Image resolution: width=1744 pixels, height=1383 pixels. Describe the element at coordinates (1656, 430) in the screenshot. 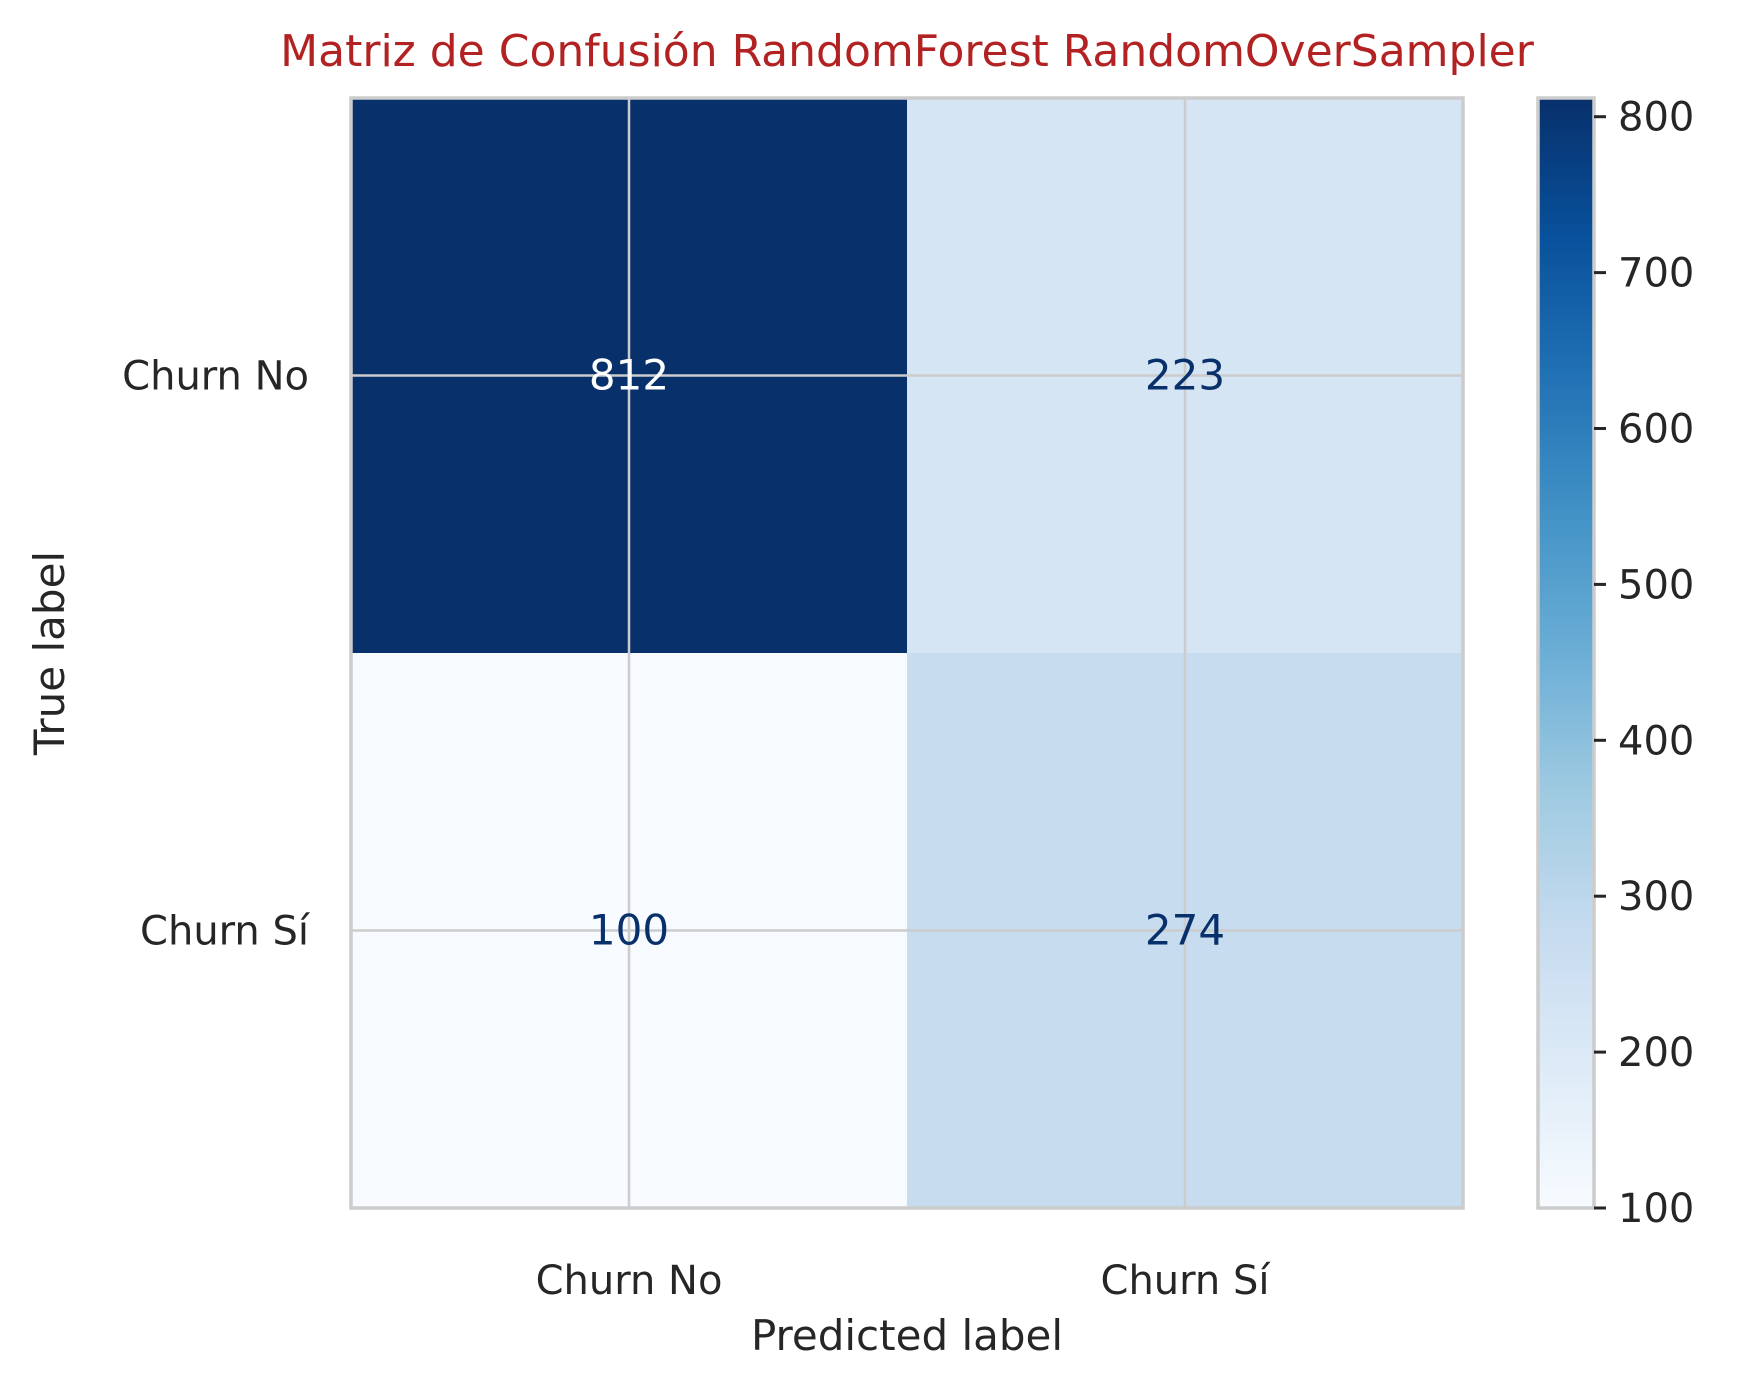

I see `colorbar-tick-label: 600` at that location.